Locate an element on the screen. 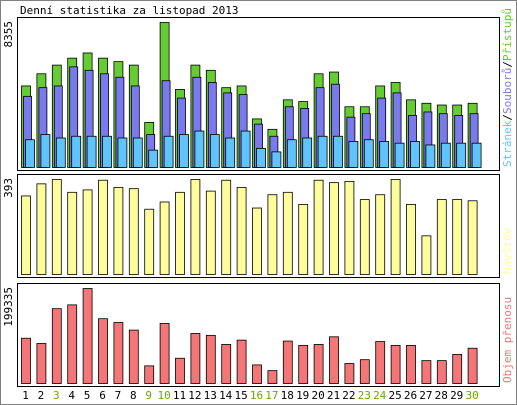 The height and width of the screenshot is (405, 517). x-tick-label-day-26: 26 is located at coordinates (410, 395).